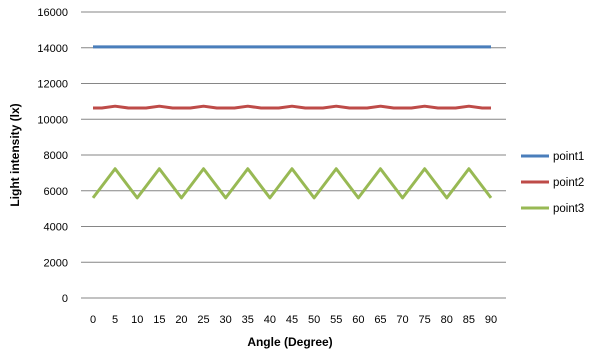  What do you see at coordinates (52, 85) in the screenshot?
I see `y-tick-label: 12000` at bounding box center [52, 85].